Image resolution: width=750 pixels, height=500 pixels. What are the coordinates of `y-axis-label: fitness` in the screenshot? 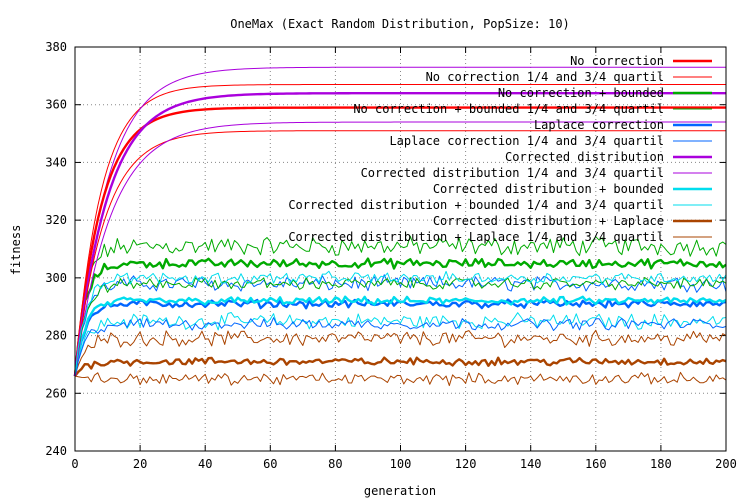 It's located at (16, 250).